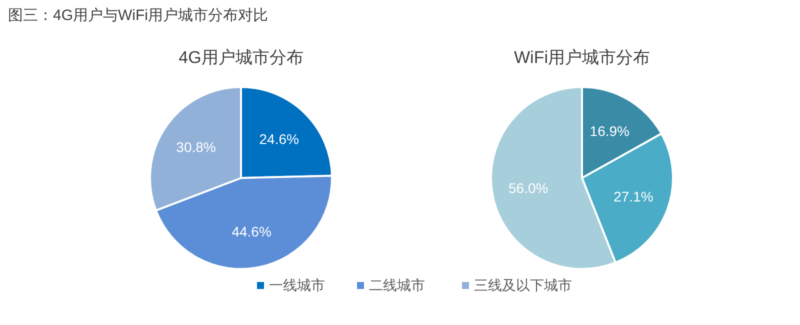  Describe the element at coordinates (610, 130) in the screenshot. I see `data-label: 16.9%` at that location.